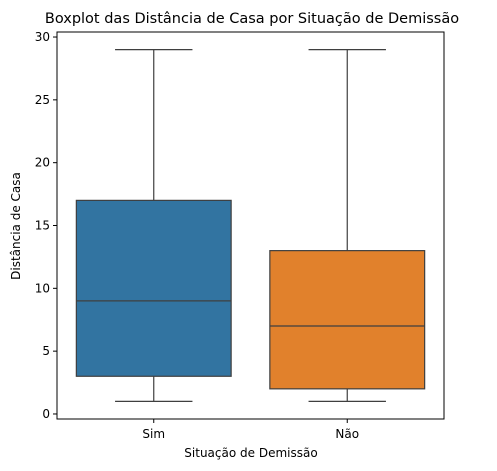 The width and height of the screenshot is (497, 471). What do you see at coordinates (42, 163) in the screenshot?
I see `y-tick-label: 20` at bounding box center [42, 163].